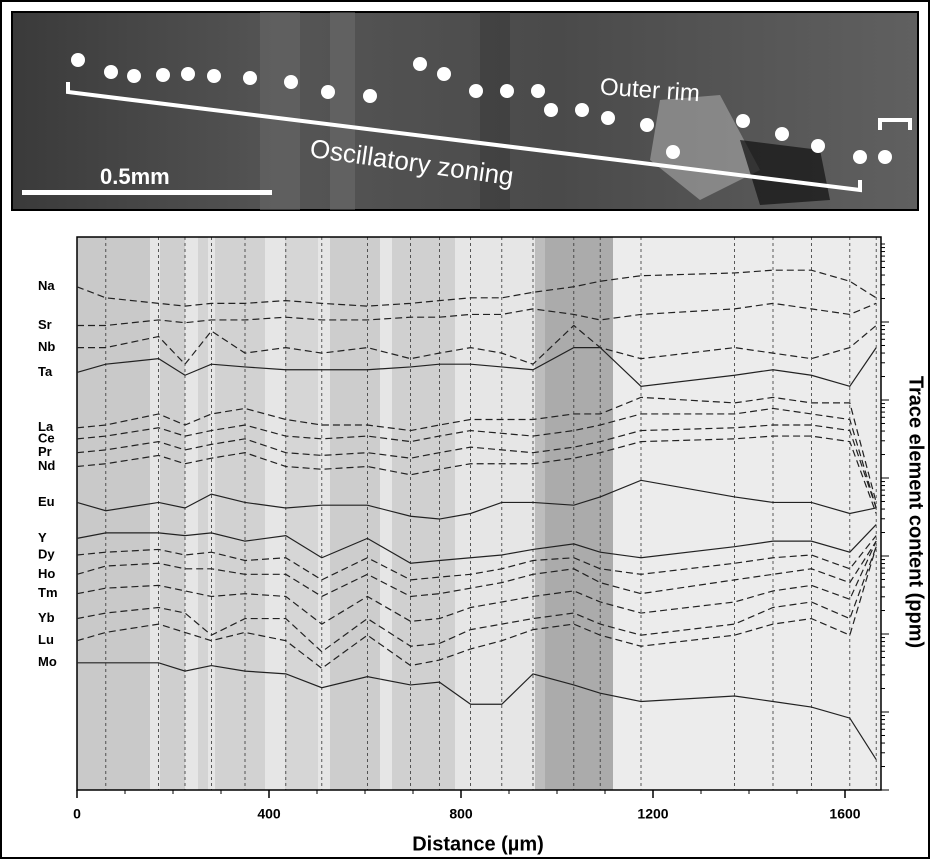 The image size is (930, 859). I want to click on x-tick-label: 1600, so click(844, 814).